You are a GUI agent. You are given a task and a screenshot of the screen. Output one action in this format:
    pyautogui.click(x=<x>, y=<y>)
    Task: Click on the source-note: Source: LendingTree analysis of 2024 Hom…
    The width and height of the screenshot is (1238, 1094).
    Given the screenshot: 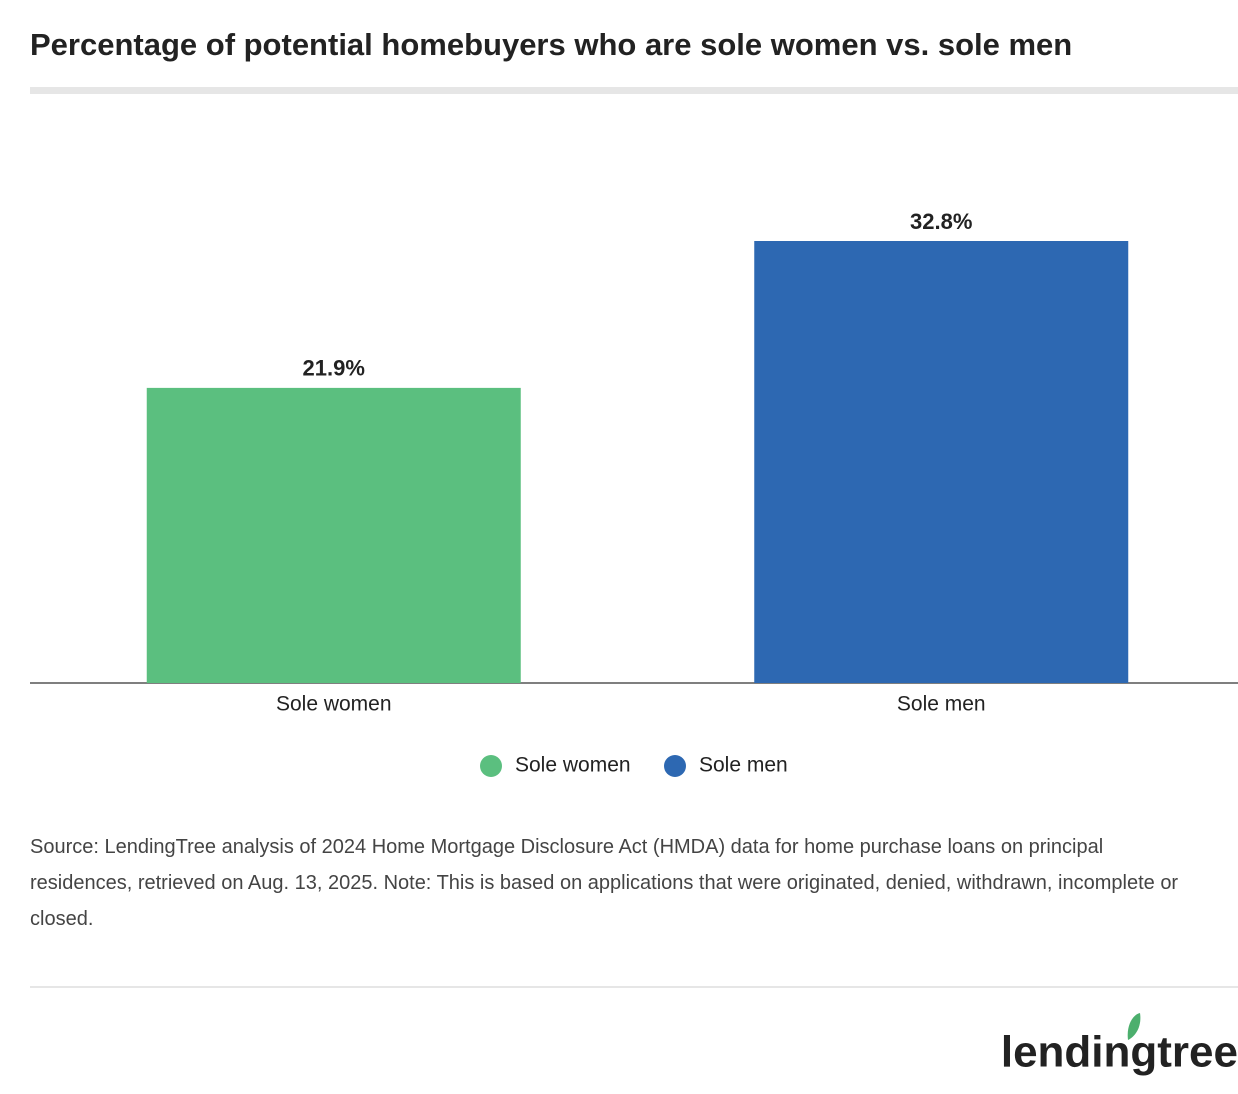 What is the action you would take?
    pyautogui.click(x=604, y=883)
    